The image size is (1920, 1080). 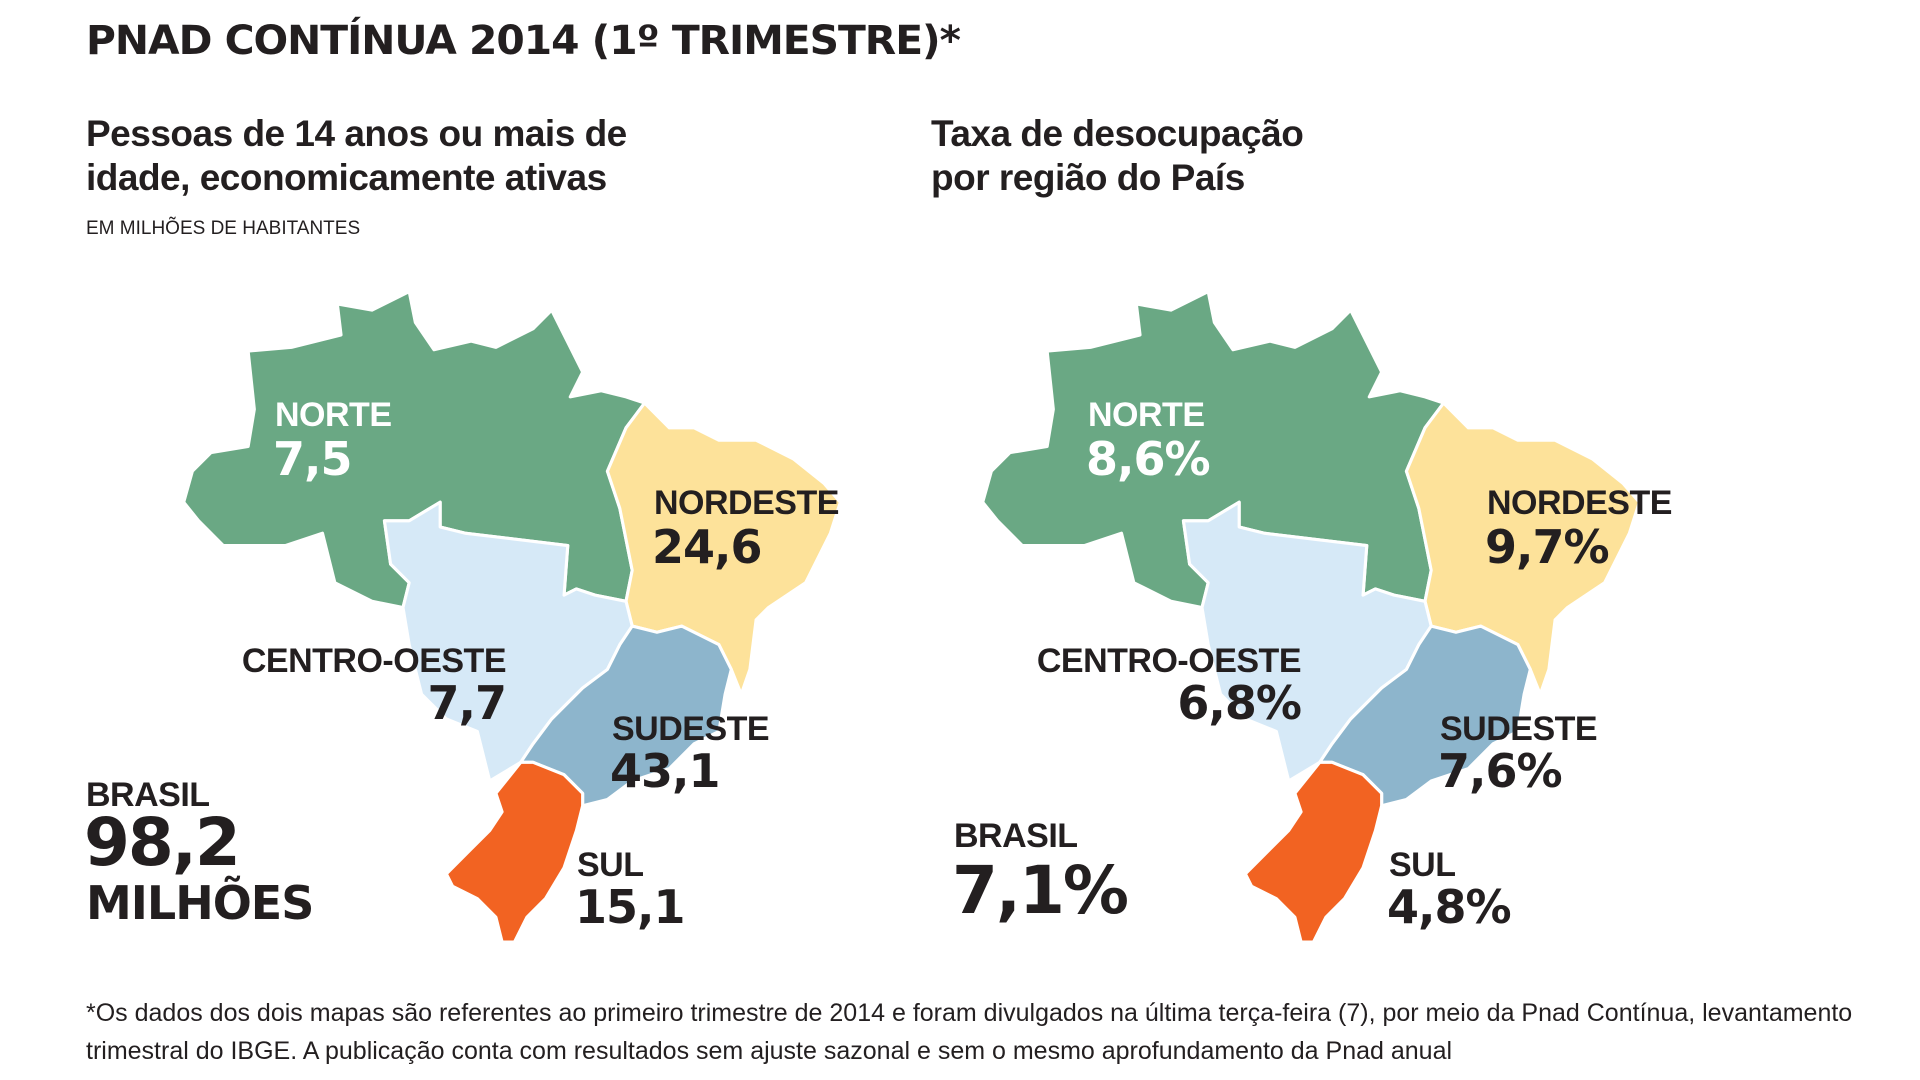 What do you see at coordinates (200, 903) in the screenshot?
I see `unit-brasil: MILHÕES` at bounding box center [200, 903].